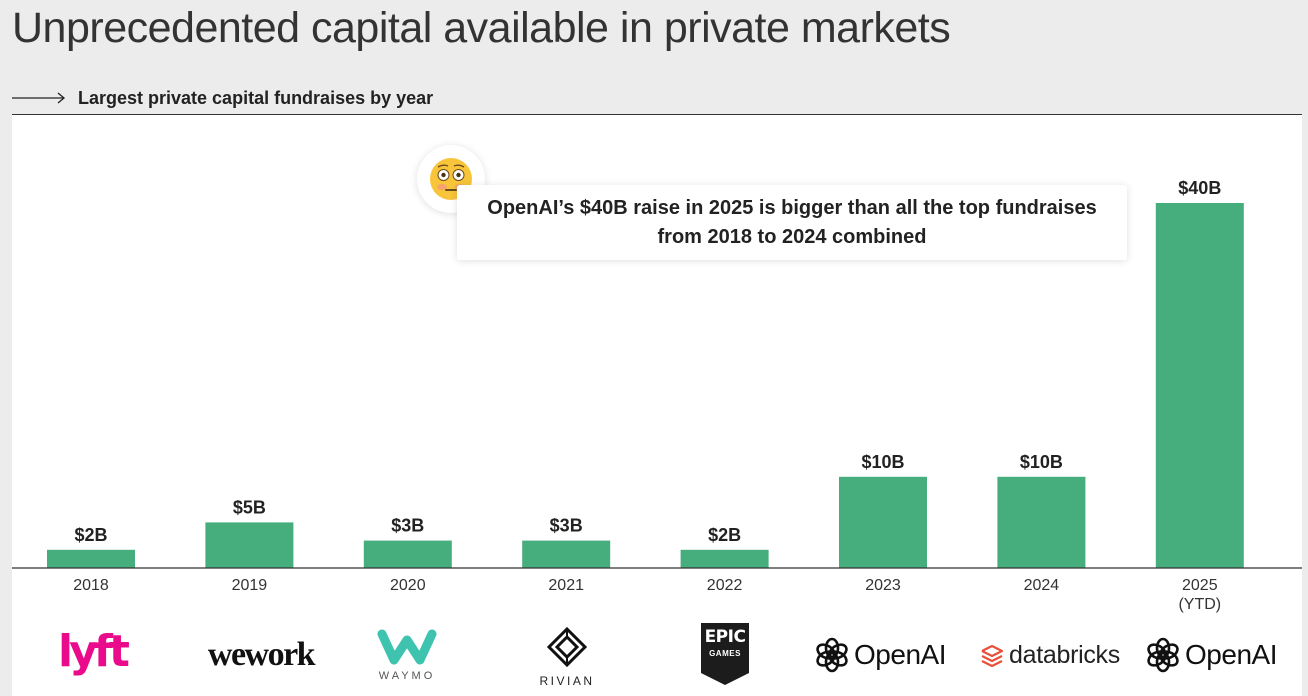 The height and width of the screenshot is (696, 1308). I want to click on data-label-4: $2B, so click(724, 535).